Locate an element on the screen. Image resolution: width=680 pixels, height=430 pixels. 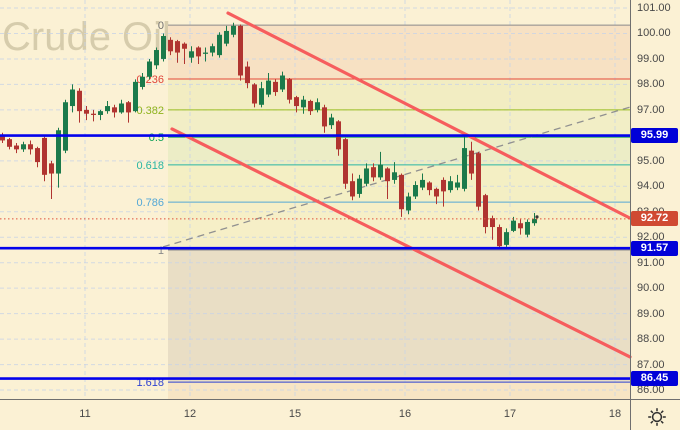
price-axis-label: 98.00 is located at coordinates (651, 84).